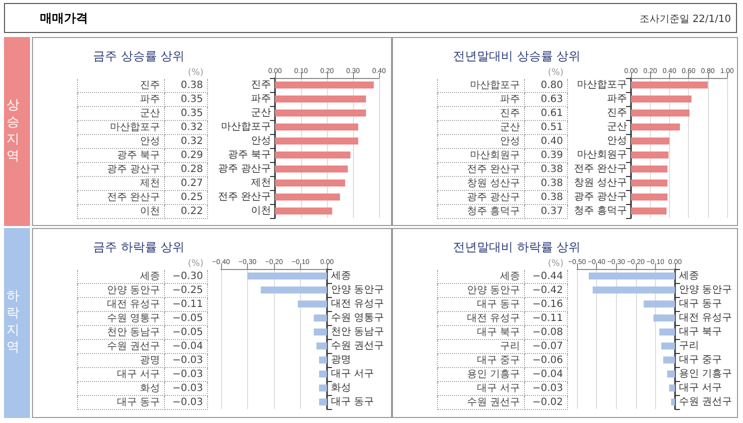 This screenshot has width=743, height=423. Describe the element at coordinates (546, 361) in the screenshot. I see `data-label: −0.06` at that location.